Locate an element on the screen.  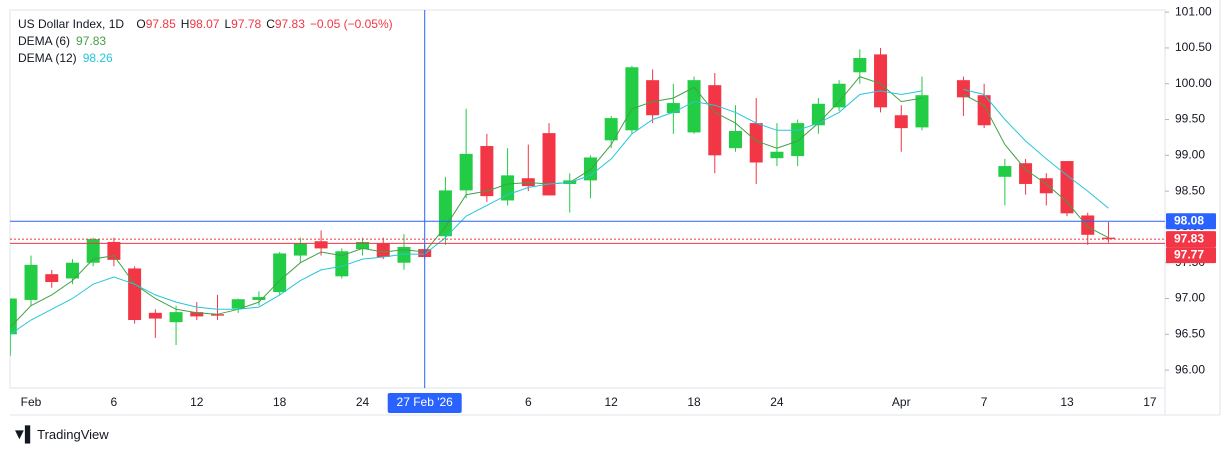
series-value: 98.26 is located at coordinates (97, 58).